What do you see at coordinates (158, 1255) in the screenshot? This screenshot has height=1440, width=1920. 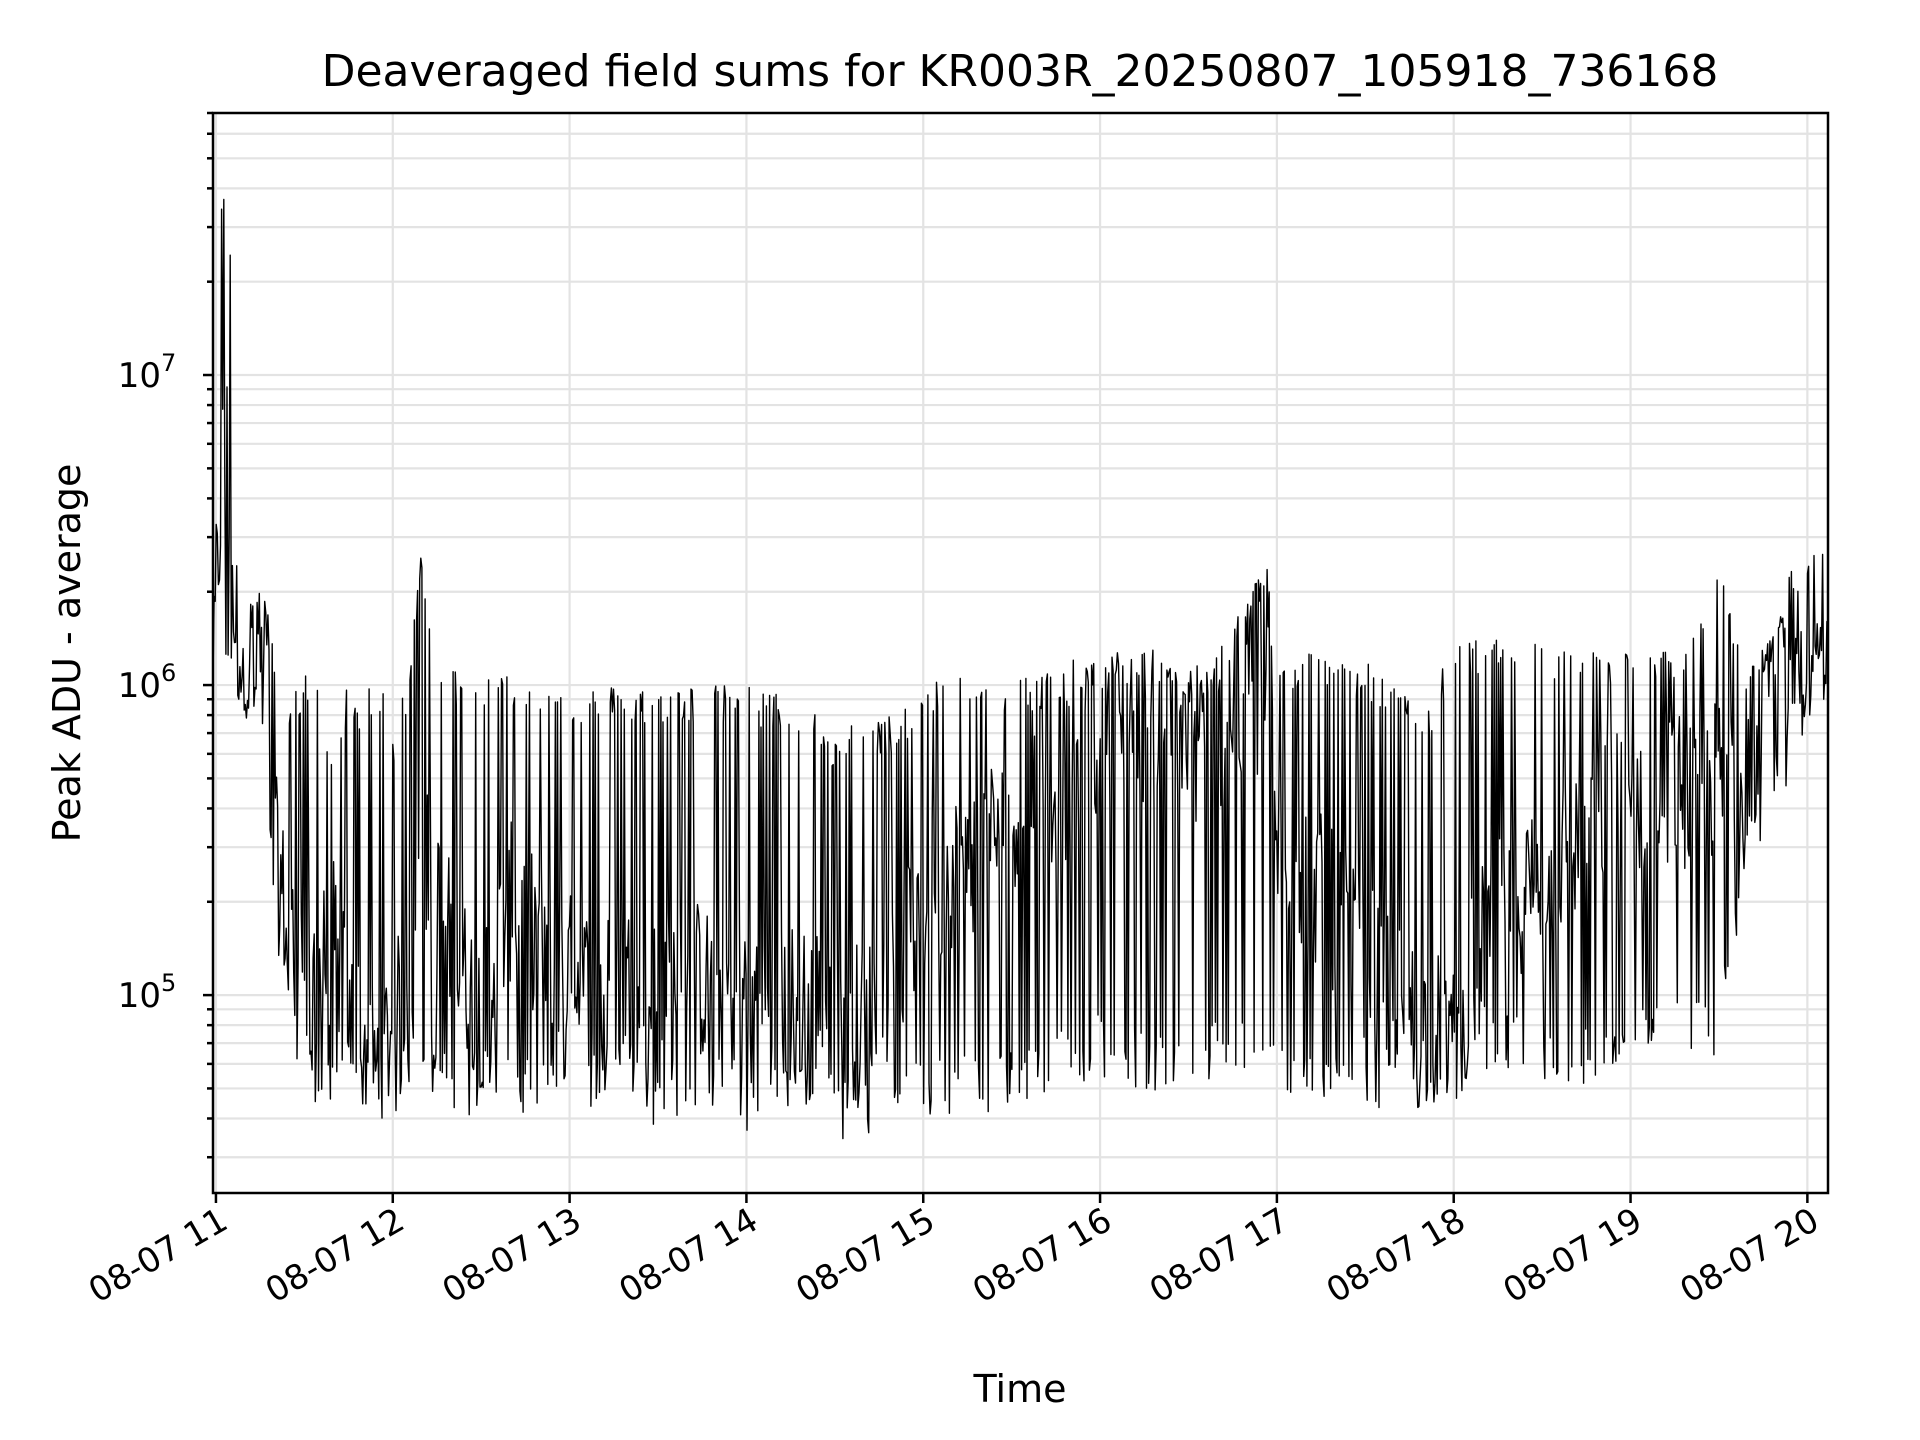 I see `x-tick-label: 08-07 11` at bounding box center [158, 1255].